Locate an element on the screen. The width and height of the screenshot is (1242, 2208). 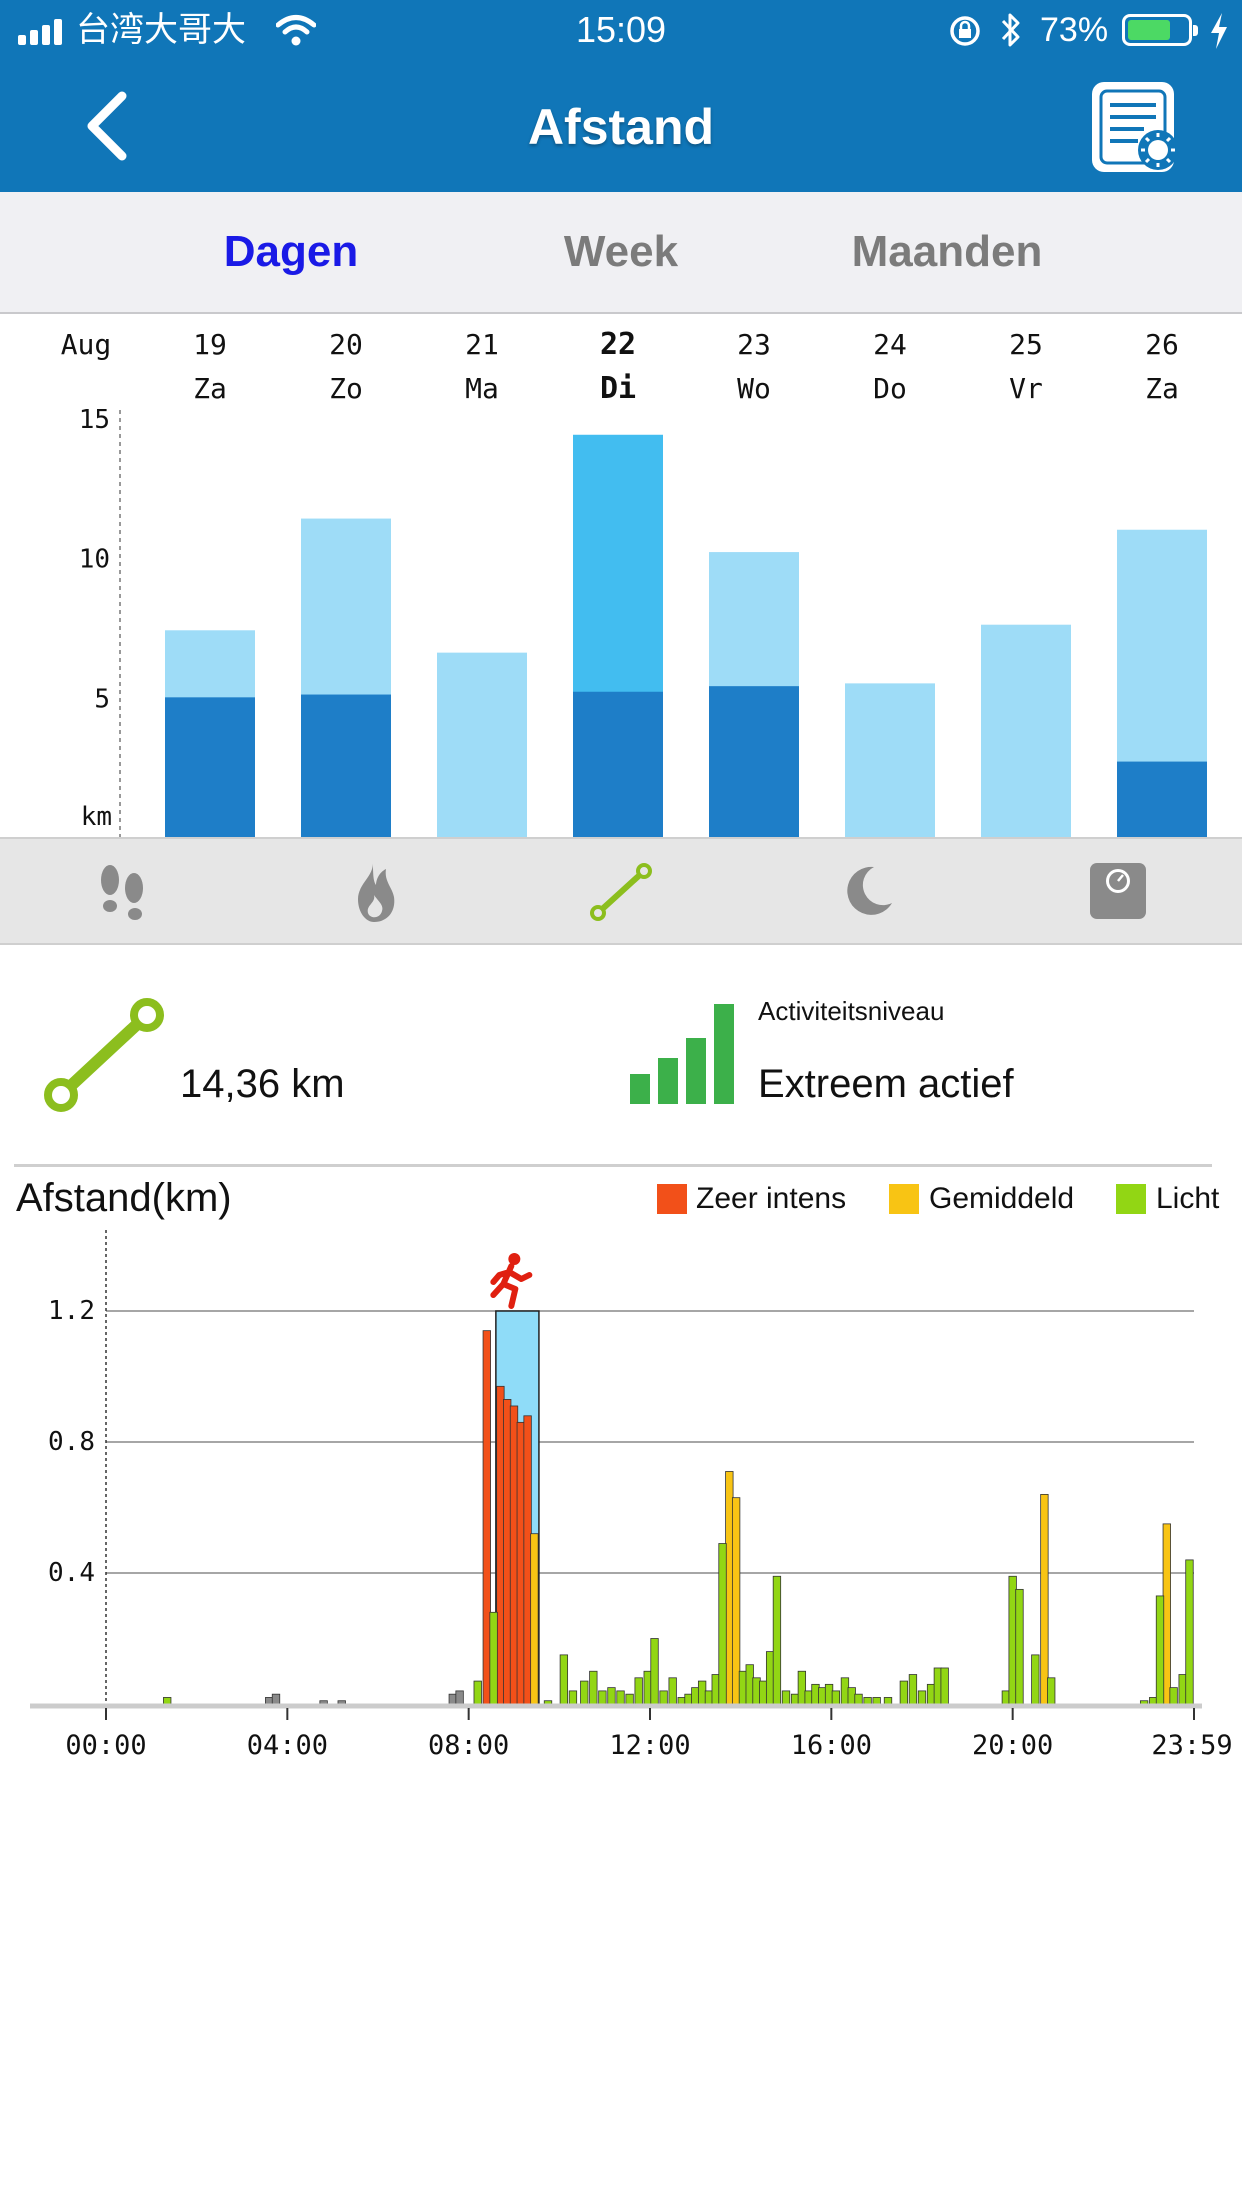
x-tick-label: 08:00 is located at coordinates (468, 1745).